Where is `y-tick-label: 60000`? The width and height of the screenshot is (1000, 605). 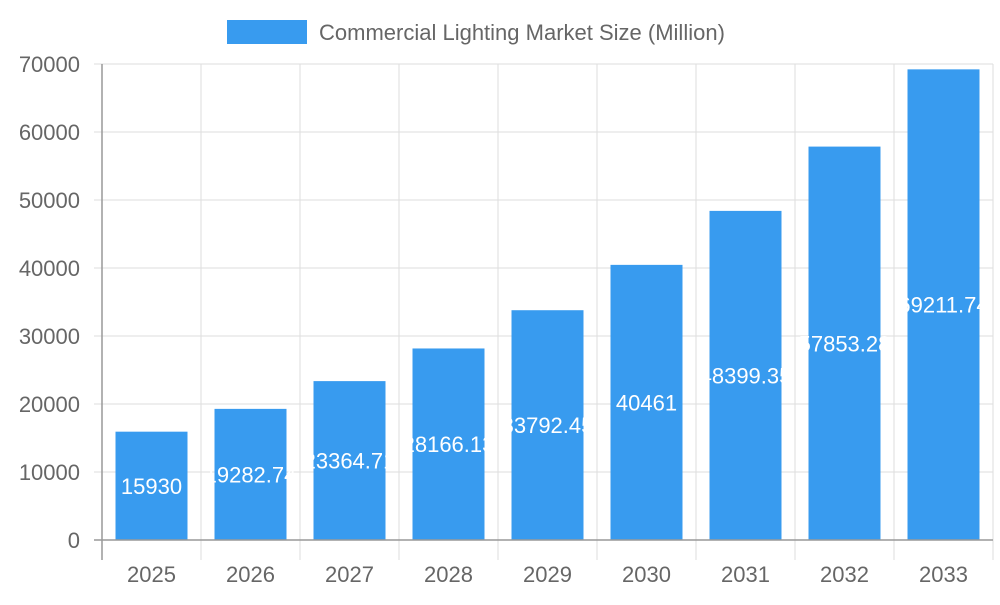 y-tick-label: 60000 is located at coordinates (49, 132).